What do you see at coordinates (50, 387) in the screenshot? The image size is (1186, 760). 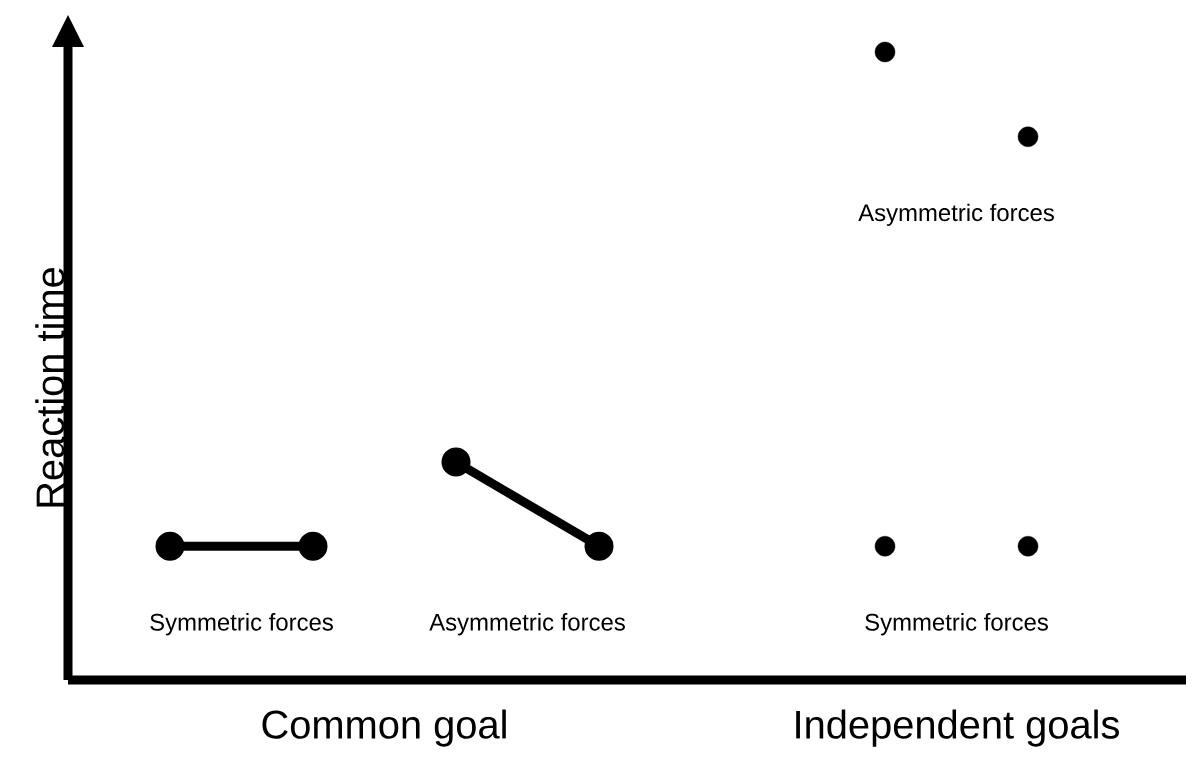 I see `y-axis-title: Reaction time` at bounding box center [50, 387].